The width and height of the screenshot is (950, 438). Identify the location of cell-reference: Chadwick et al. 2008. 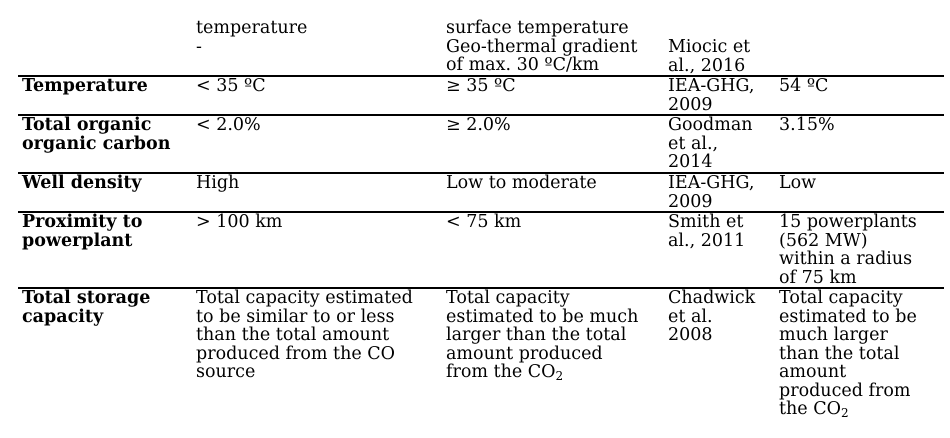
(712, 316).